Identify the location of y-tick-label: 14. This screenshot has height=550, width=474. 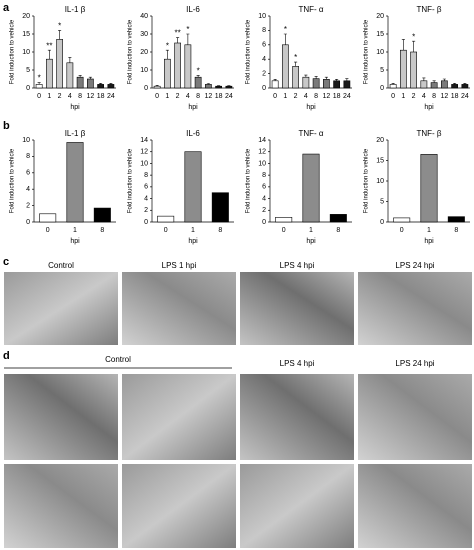
(262, 140).